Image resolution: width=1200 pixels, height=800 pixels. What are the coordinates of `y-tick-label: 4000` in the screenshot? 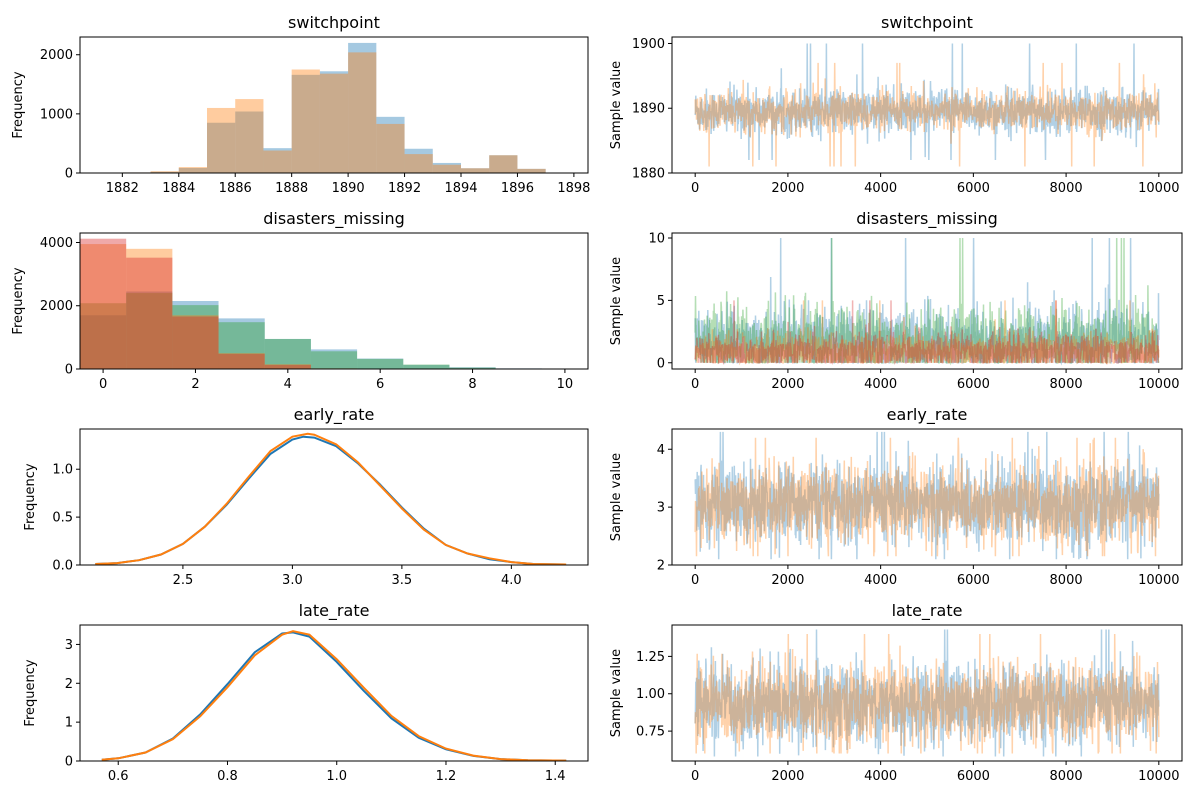 It's located at (56, 243).